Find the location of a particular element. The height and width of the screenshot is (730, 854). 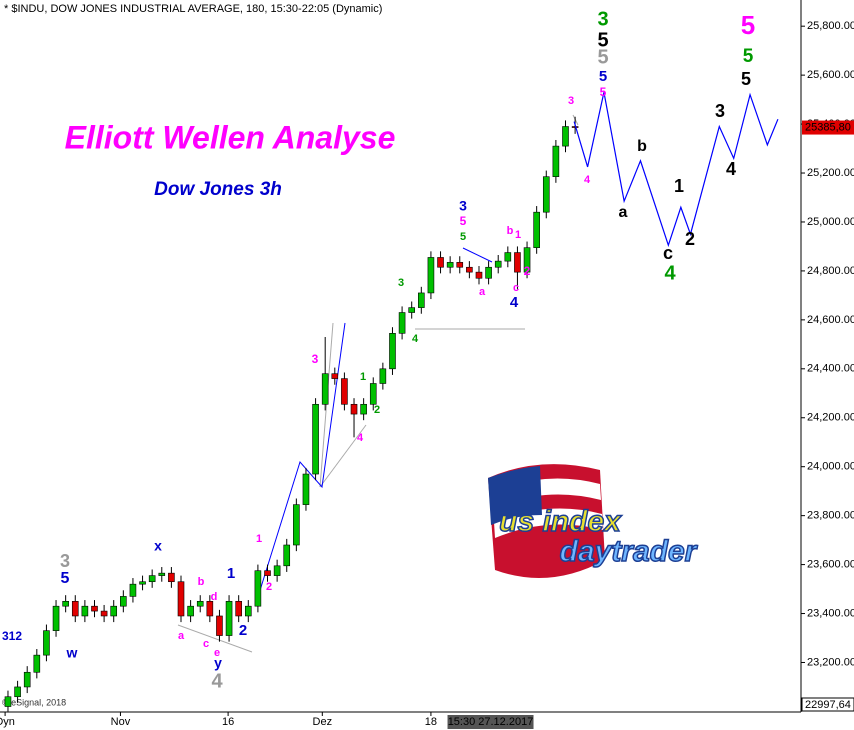

x-tick-label: Dyn is located at coordinates (7, 722).